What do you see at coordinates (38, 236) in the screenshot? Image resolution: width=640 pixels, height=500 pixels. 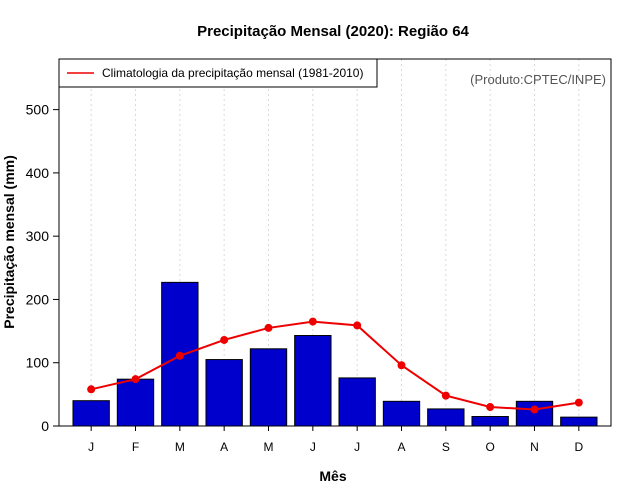 I see `y-tick-label: 300` at bounding box center [38, 236].